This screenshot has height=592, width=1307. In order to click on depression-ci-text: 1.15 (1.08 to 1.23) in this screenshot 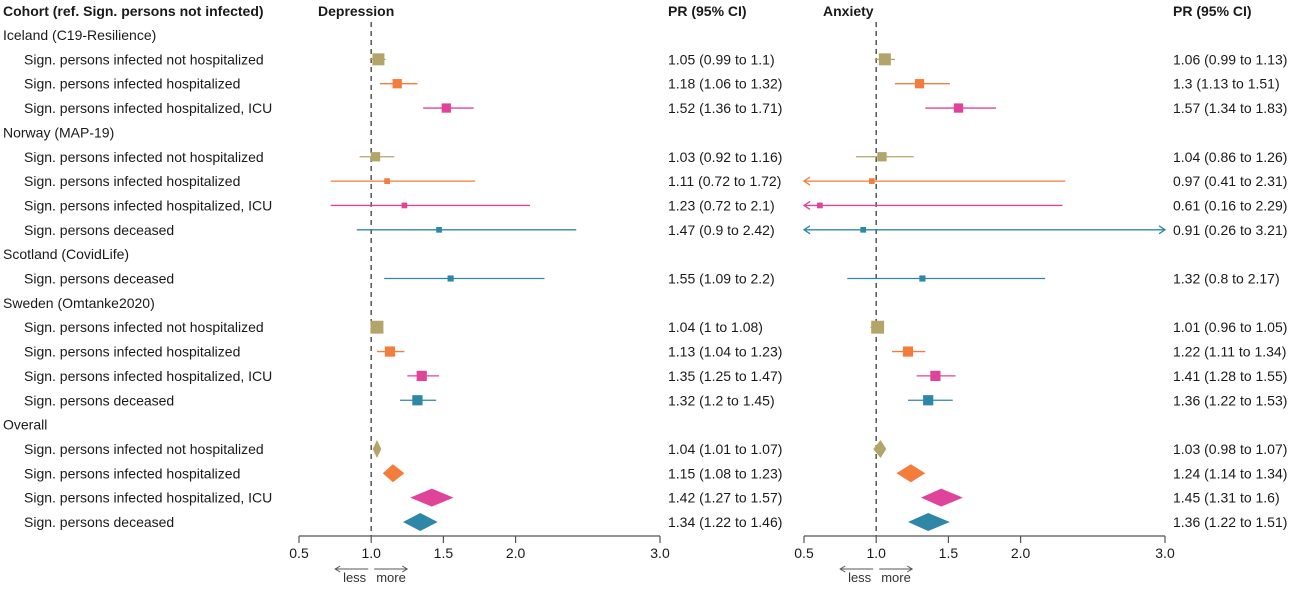, I will do `click(725, 473)`.